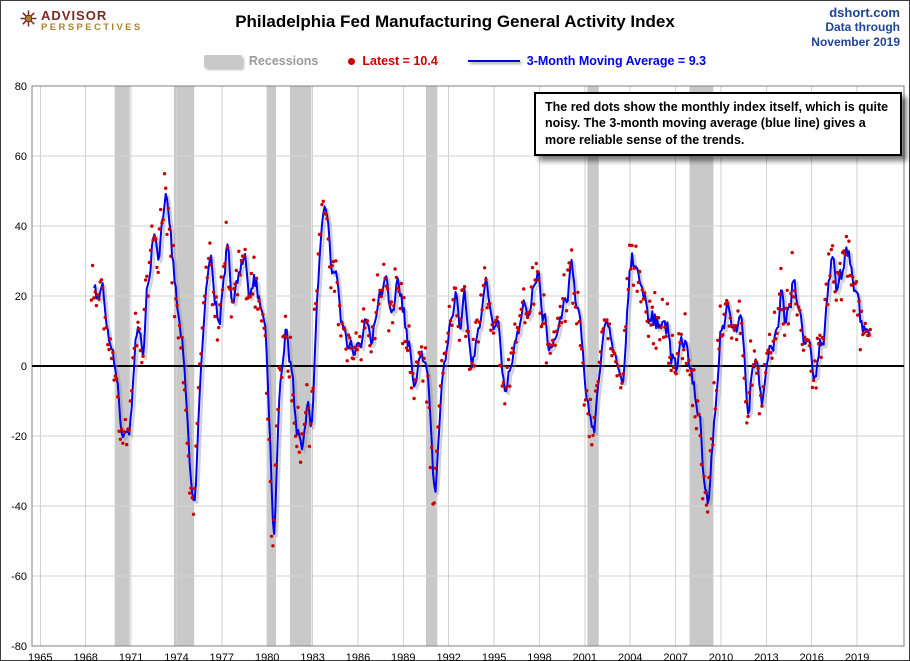 The width and height of the screenshot is (910, 661). Describe the element at coordinates (222, 656) in the screenshot. I see `svg-text: 1977` at that location.